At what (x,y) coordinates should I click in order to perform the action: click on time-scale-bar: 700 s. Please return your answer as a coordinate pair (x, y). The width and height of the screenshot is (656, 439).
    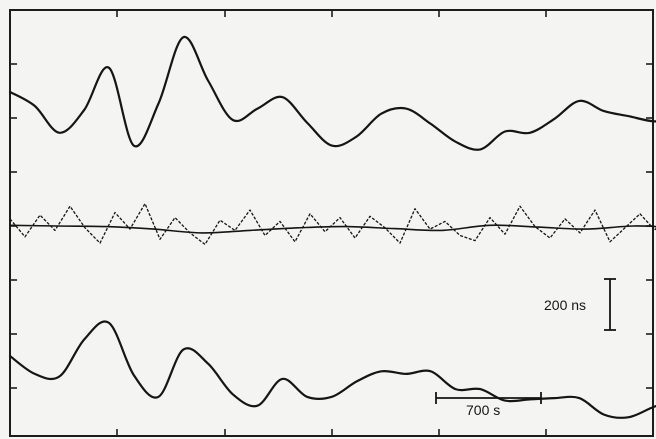
    Looking at the image, I should click on (488, 405).